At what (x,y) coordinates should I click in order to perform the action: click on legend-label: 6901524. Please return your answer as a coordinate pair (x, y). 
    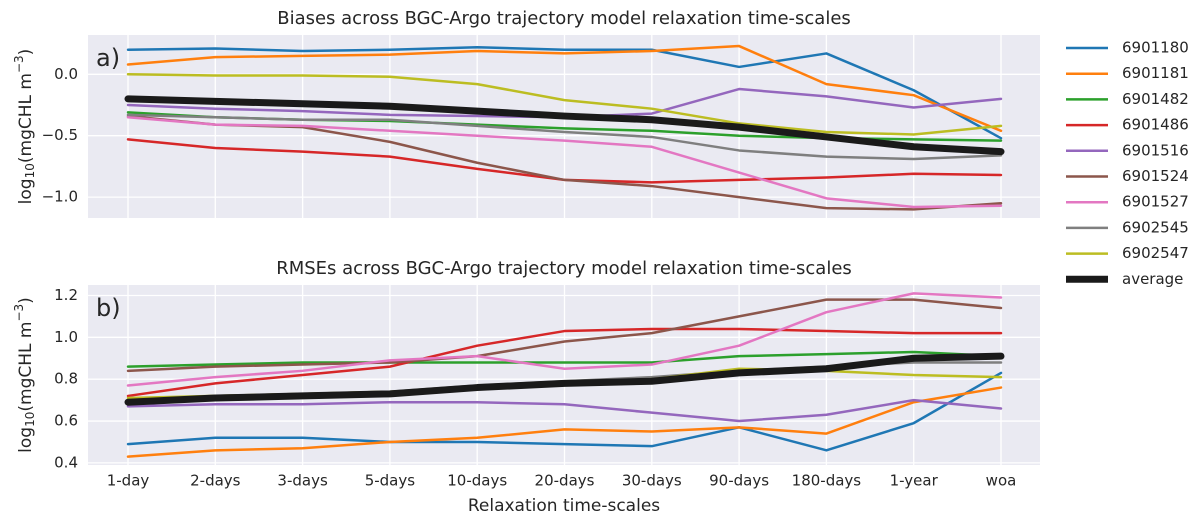
    Looking at the image, I should click on (1155, 176).